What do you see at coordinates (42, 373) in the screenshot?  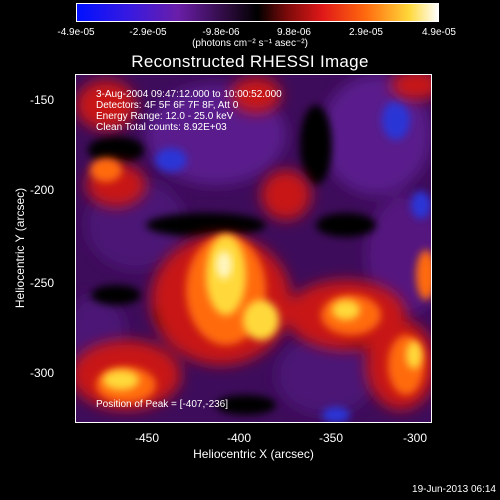 I see `y-tick-label: -300` at bounding box center [42, 373].